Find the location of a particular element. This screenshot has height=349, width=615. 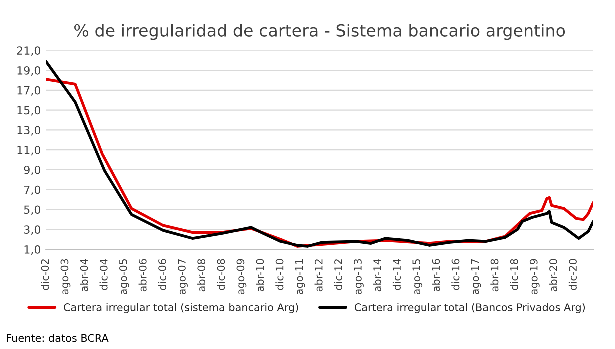

x-tick-label: dic-14 is located at coordinates (397, 274).